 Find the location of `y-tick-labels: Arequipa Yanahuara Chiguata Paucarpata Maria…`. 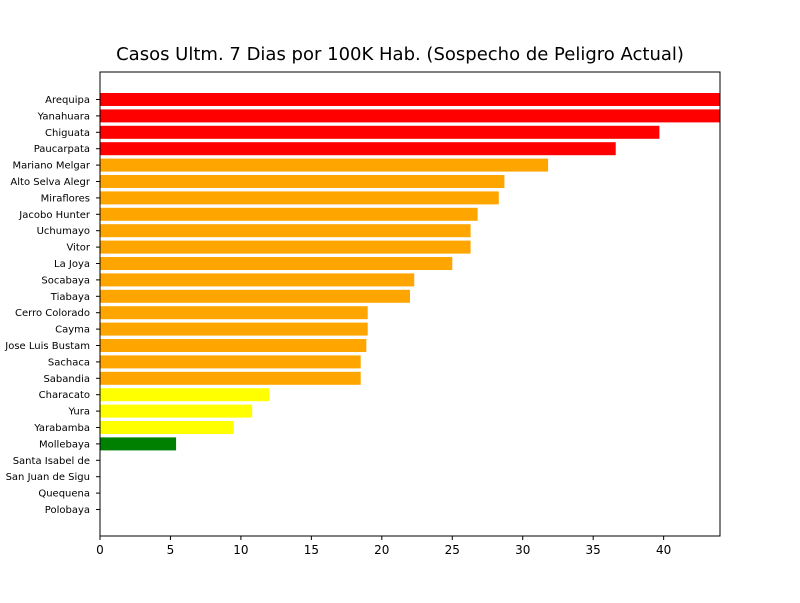

y-tick-labels: Arequipa Yanahuara Chiguata Paucarpata Maria… is located at coordinates (52, 305).